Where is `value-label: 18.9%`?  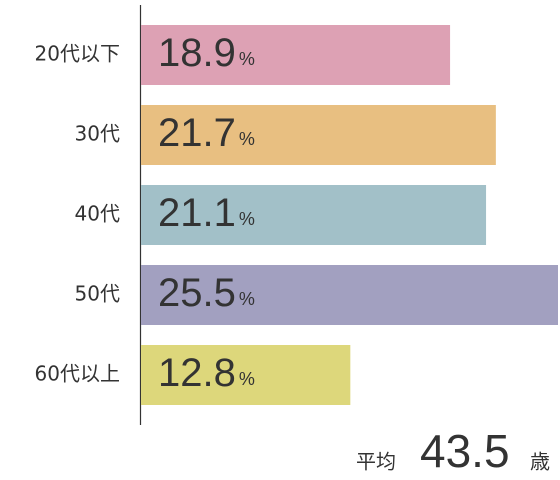 value-label: 18.9% is located at coordinates (206, 53).